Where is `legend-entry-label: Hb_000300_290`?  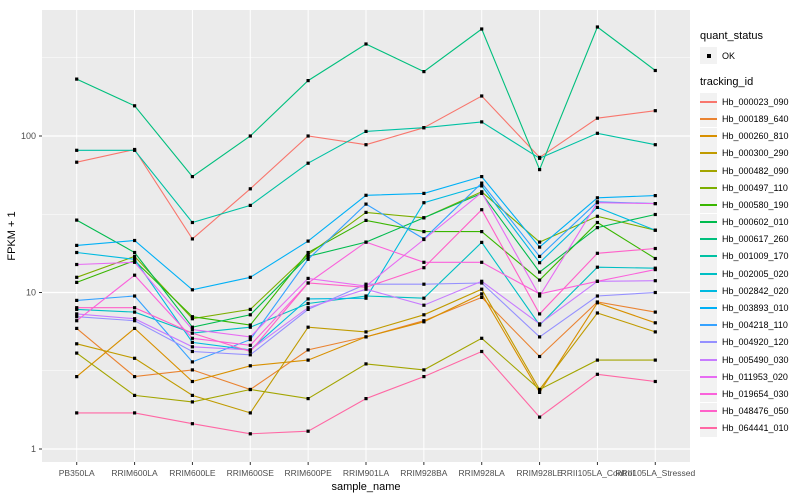 legend-entry-label: Hb_000300_290 is located at coordinates (755, 153).